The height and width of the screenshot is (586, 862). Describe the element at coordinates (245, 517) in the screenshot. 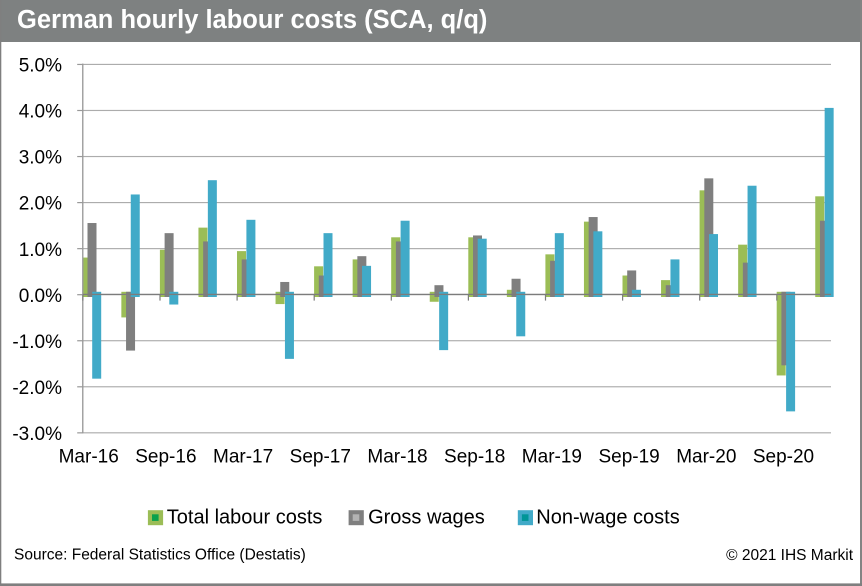

I see `svg-text: Total labour costs` at that location.